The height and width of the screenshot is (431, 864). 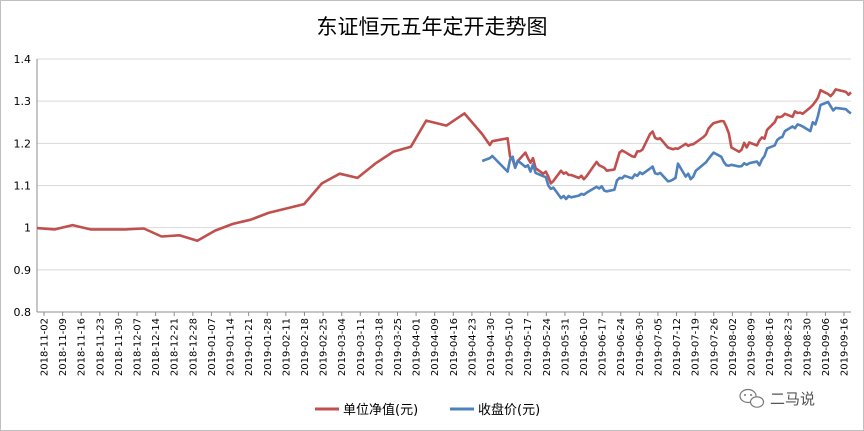 I want to click on y-tick-label: 0.8, so click(x=23, y=312).